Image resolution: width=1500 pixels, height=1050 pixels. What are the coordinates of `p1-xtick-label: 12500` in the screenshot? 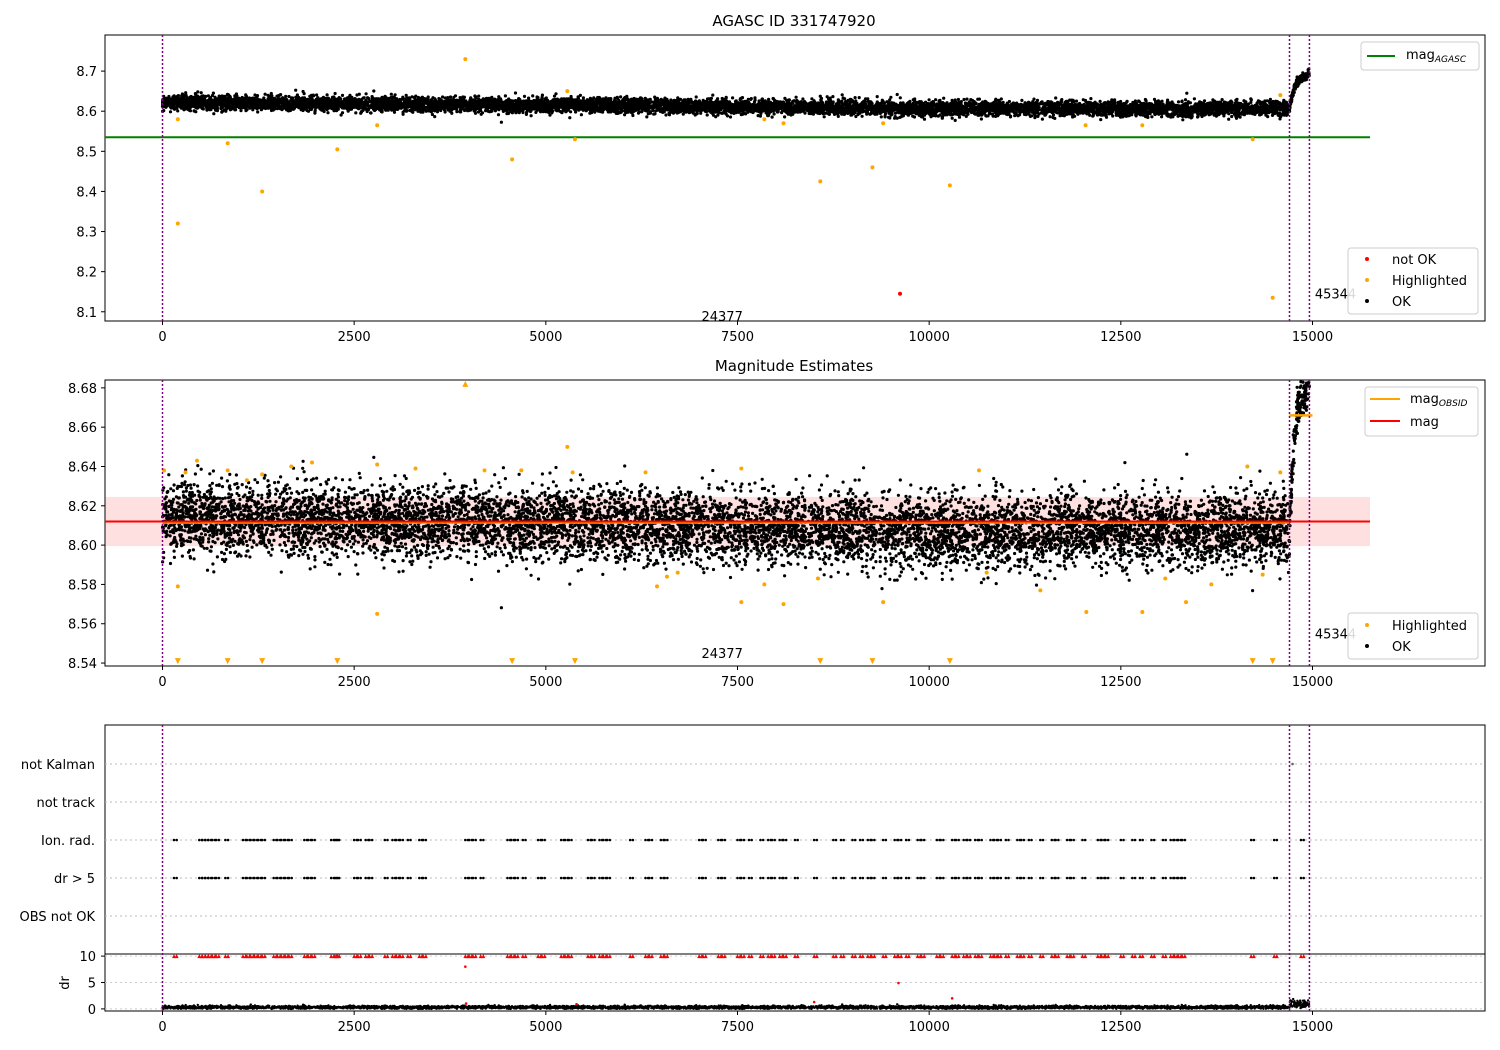 It's located at (1120, 337).